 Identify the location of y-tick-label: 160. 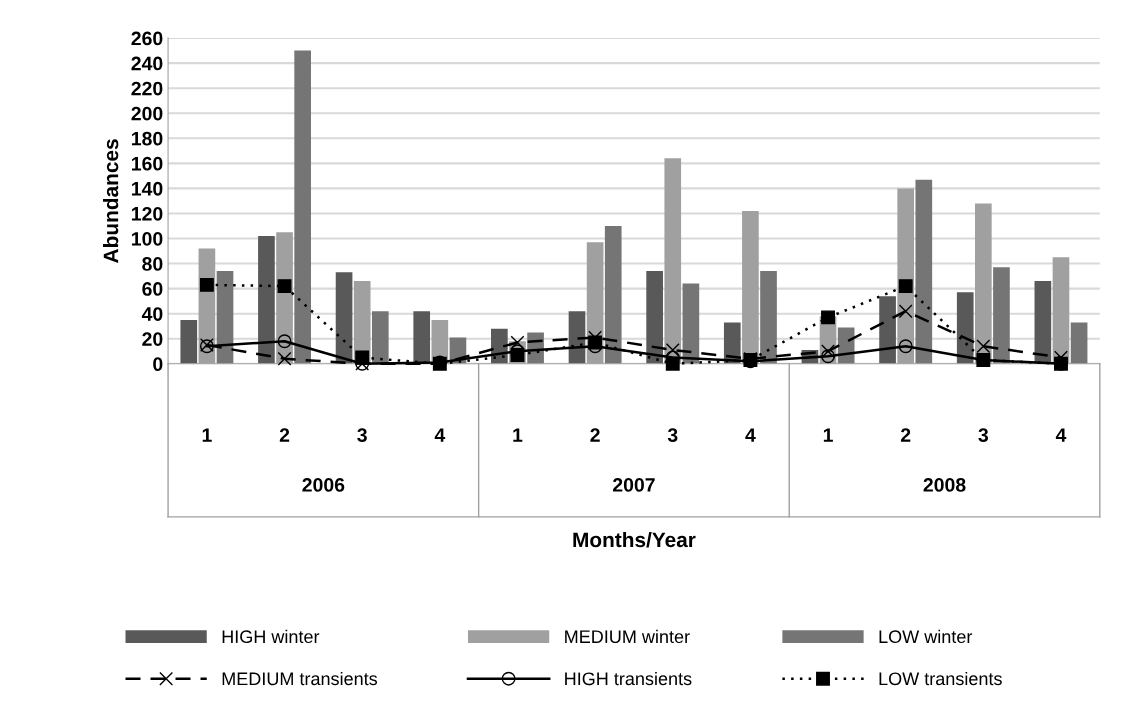
(147, 163).